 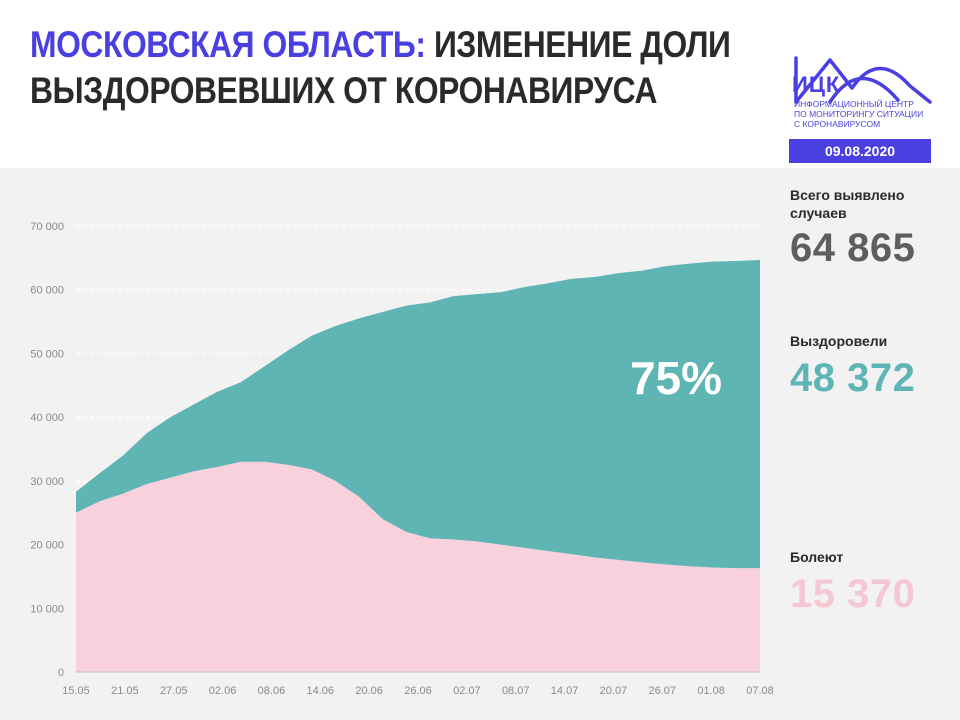 I want to click on x-tick-label: 15.05, so click(x=76, y=691).